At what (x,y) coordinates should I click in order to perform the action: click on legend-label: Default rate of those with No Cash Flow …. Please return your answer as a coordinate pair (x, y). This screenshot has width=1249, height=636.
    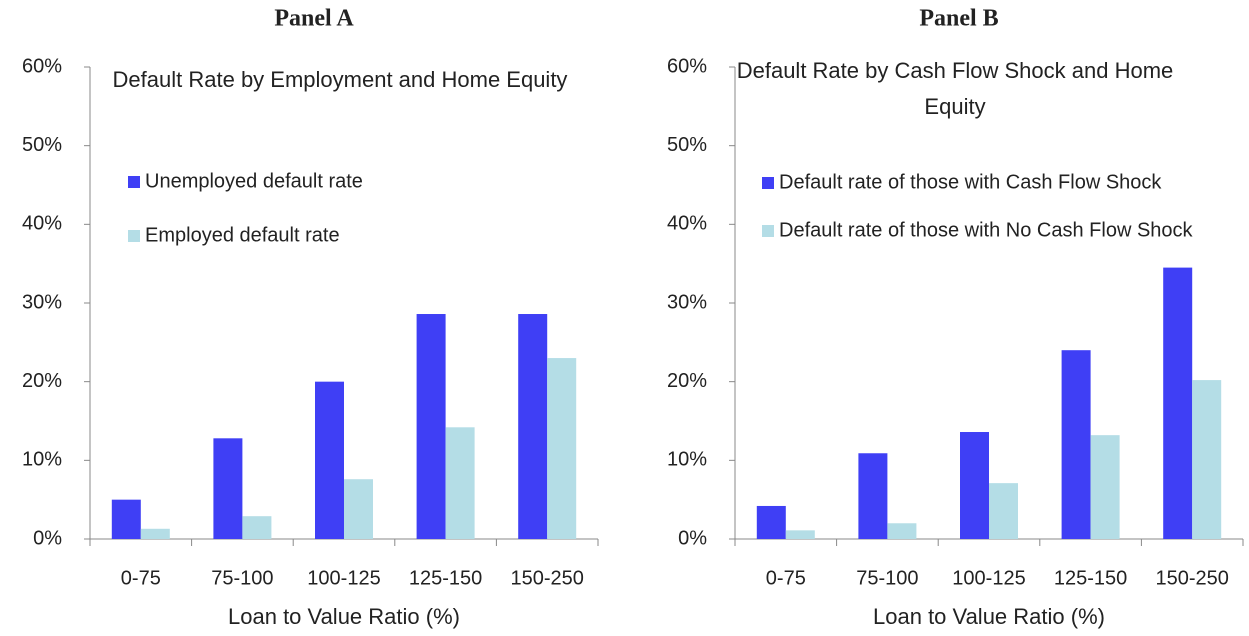
    Looking at the image, I should click on (986, 230).